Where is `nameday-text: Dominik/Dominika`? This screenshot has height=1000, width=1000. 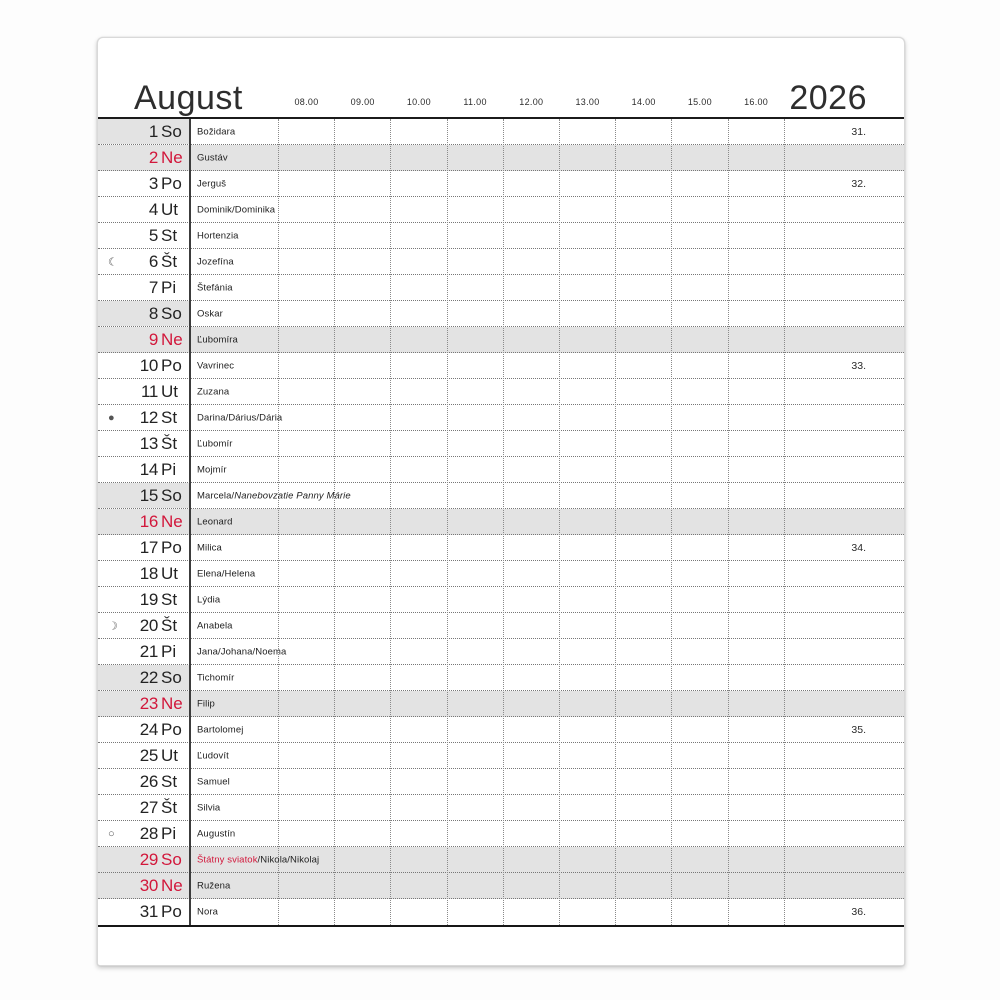
nameday-text: Dominik/Dominika is located at coordinates (236, 209).